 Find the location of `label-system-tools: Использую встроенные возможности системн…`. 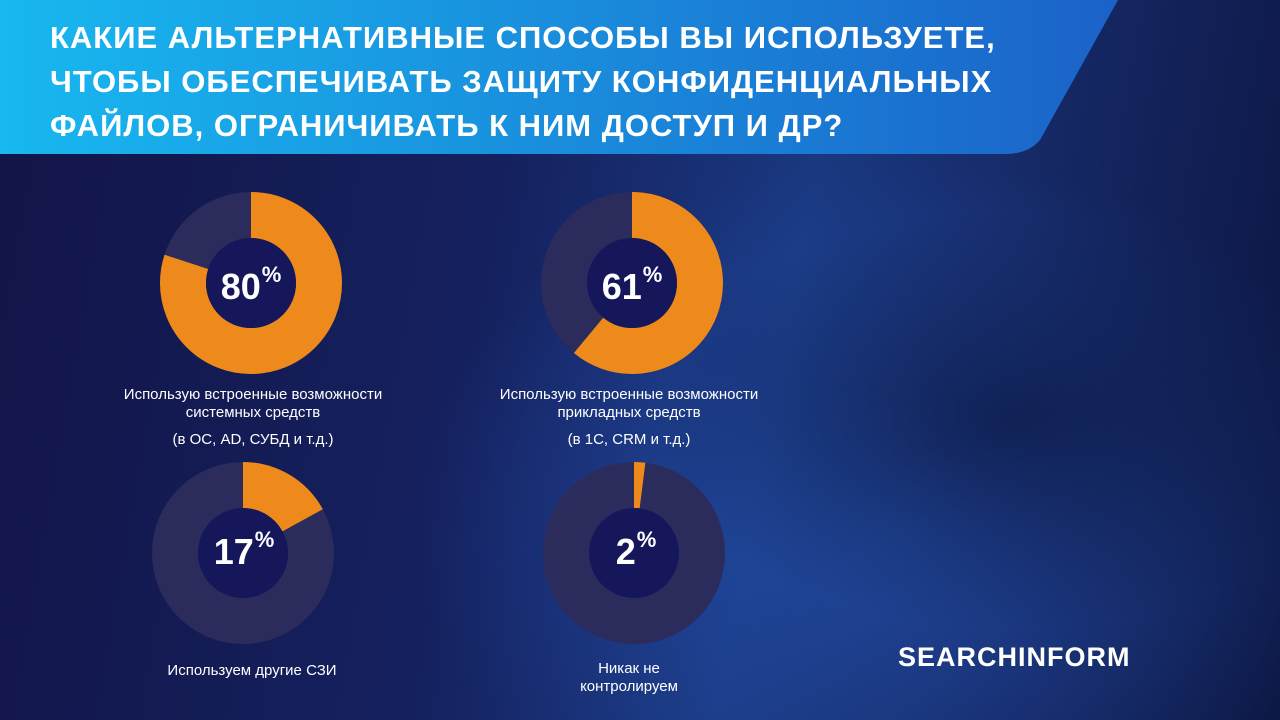

label-system-tools: Использую встроенные возможности системн… is located at coordinates (253, 417).